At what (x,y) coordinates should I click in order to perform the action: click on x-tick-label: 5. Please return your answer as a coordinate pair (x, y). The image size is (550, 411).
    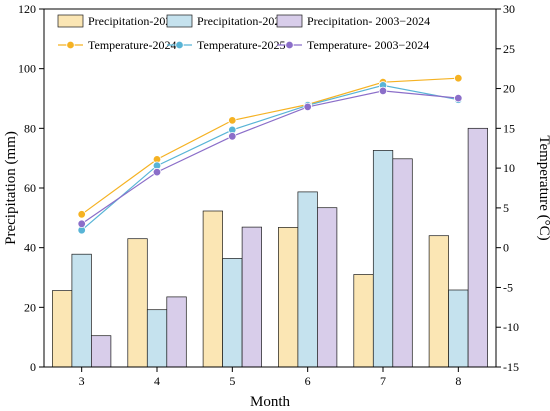
    Looking at the image, I should click on (232, 381).